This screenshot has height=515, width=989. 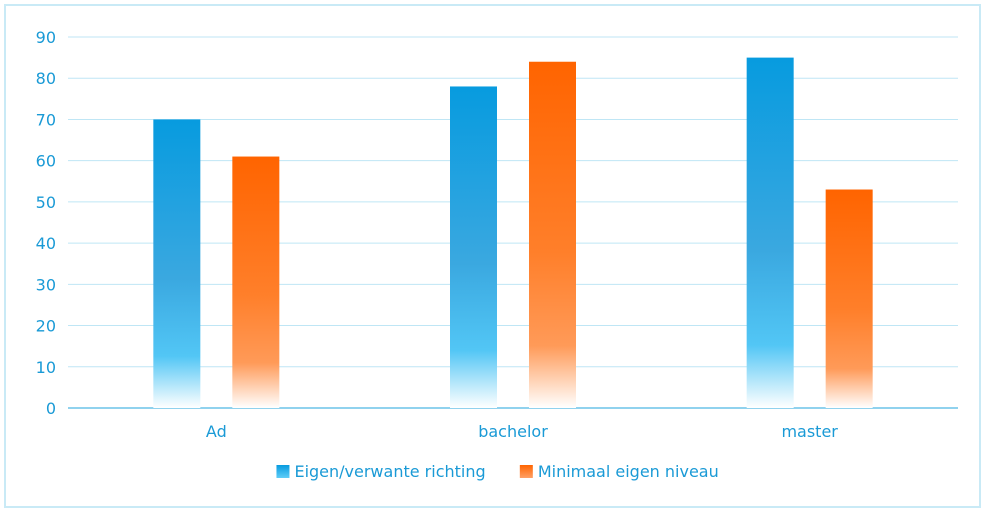 I want to click on x-axis-ticks: Ad bachelor master, so click(x=522, y=431).